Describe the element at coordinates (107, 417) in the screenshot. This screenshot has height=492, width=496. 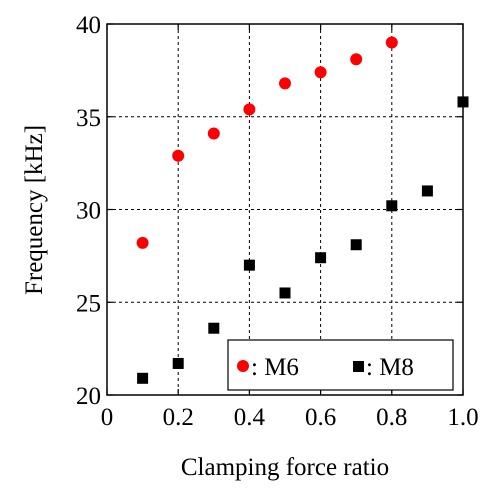
I see `x-tick-label: 0` at that location.